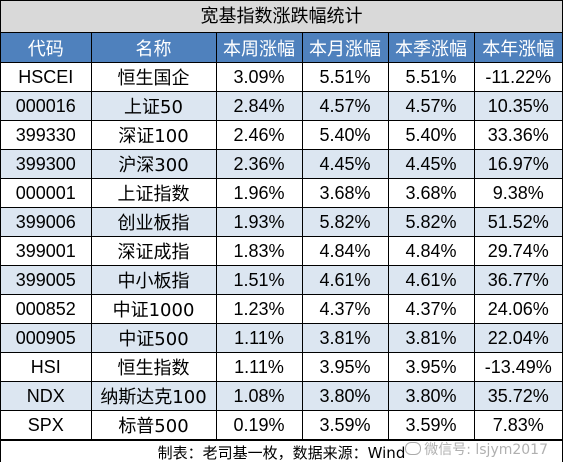  Describe the element at coordinates (46, 396) in the screenshot. I see `cell-code: NDX` at that location.